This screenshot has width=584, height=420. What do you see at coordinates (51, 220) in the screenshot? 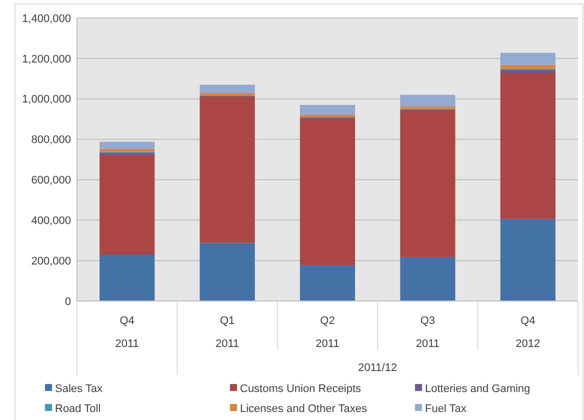
I see `y-tick-label: 400,000` at bounding box center [51, 220].